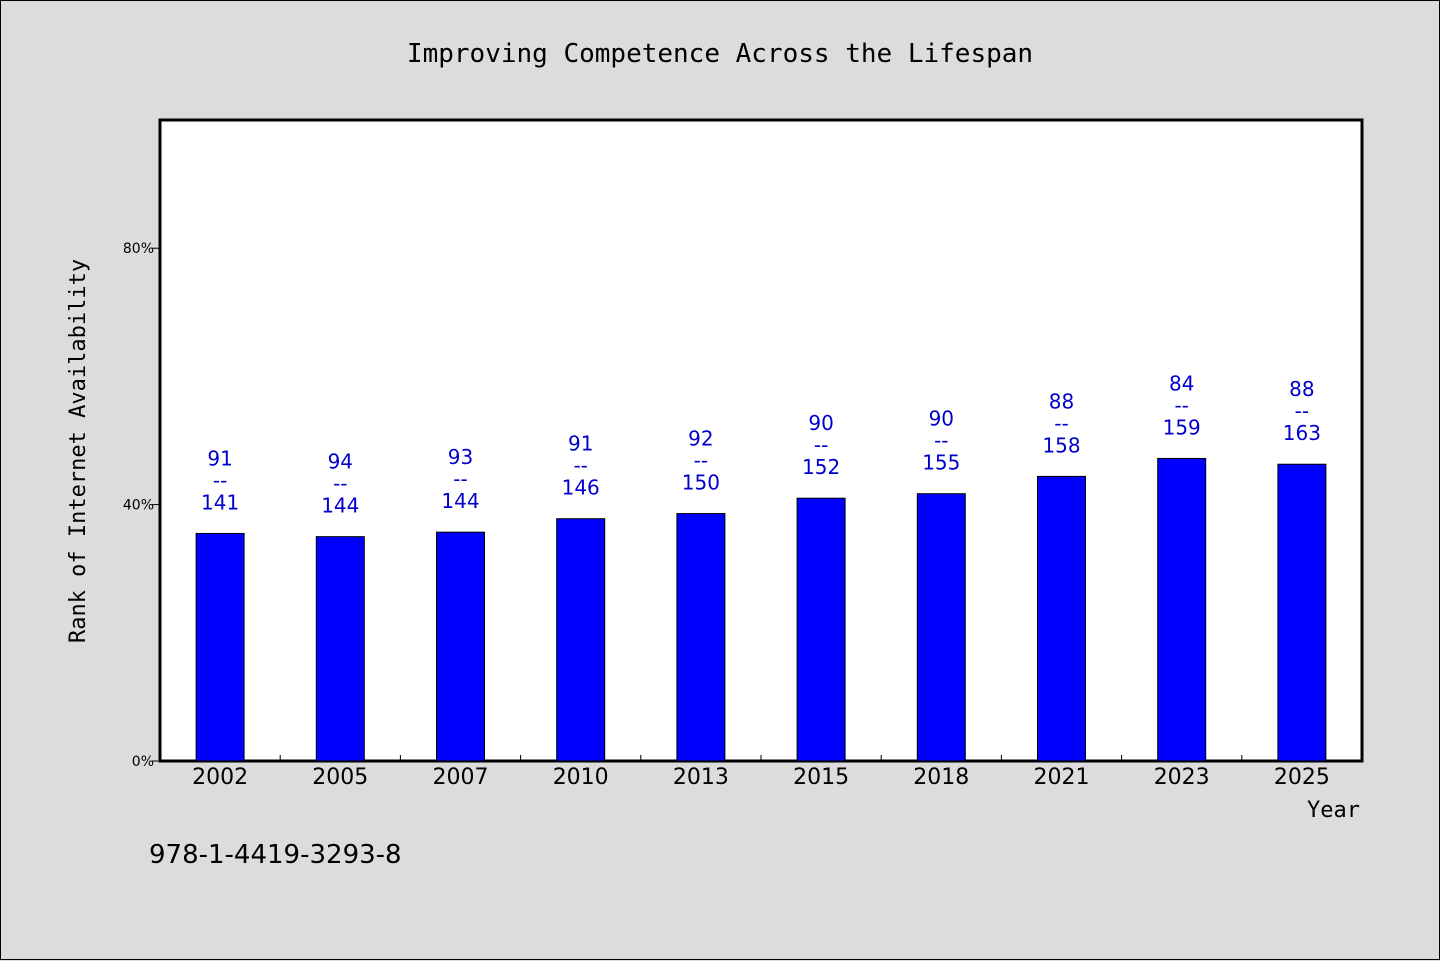 Image resolution: width=1440 pixels, height=961 pixels. What do you see at coordinates (1302, 433) in the screenshot?
I see `data-label-bottom-2025: 163` at bounding box center [1302, 433].